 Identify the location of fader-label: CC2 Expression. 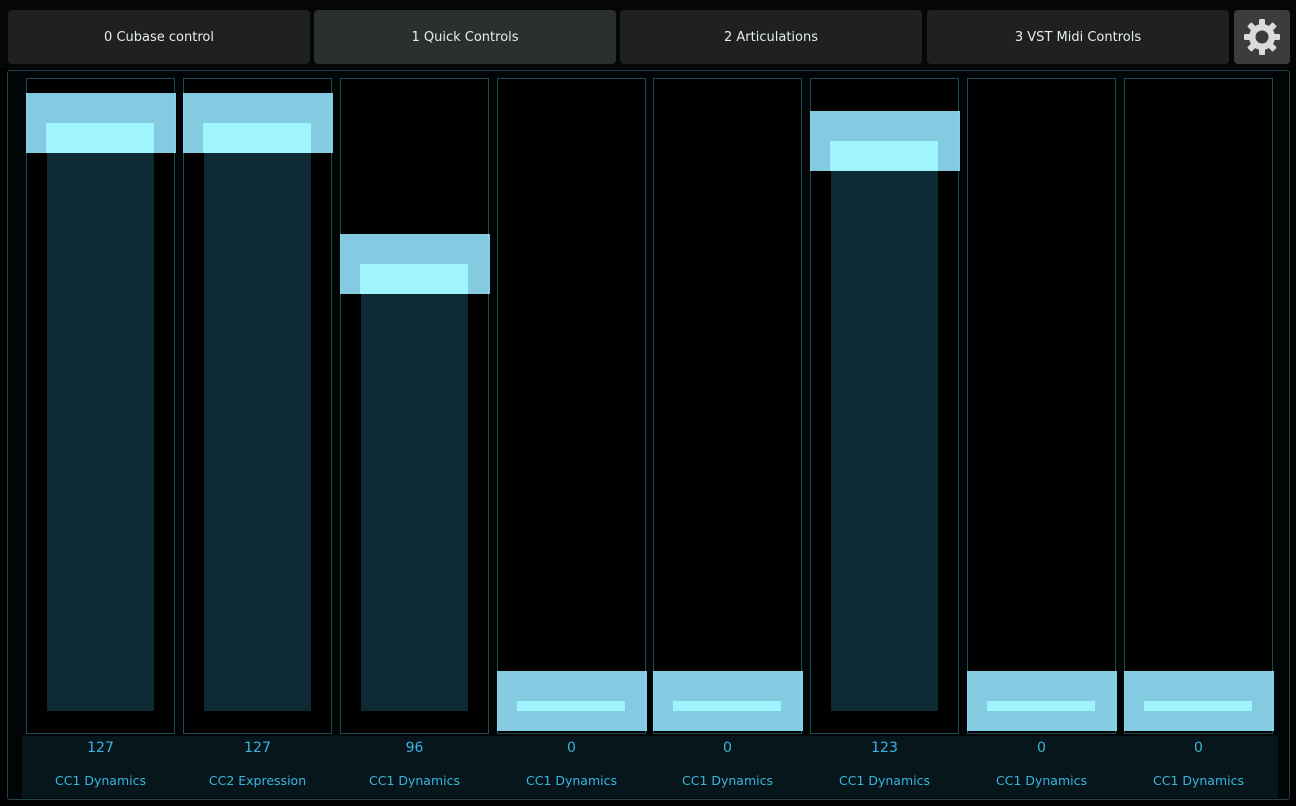
(257, 780).